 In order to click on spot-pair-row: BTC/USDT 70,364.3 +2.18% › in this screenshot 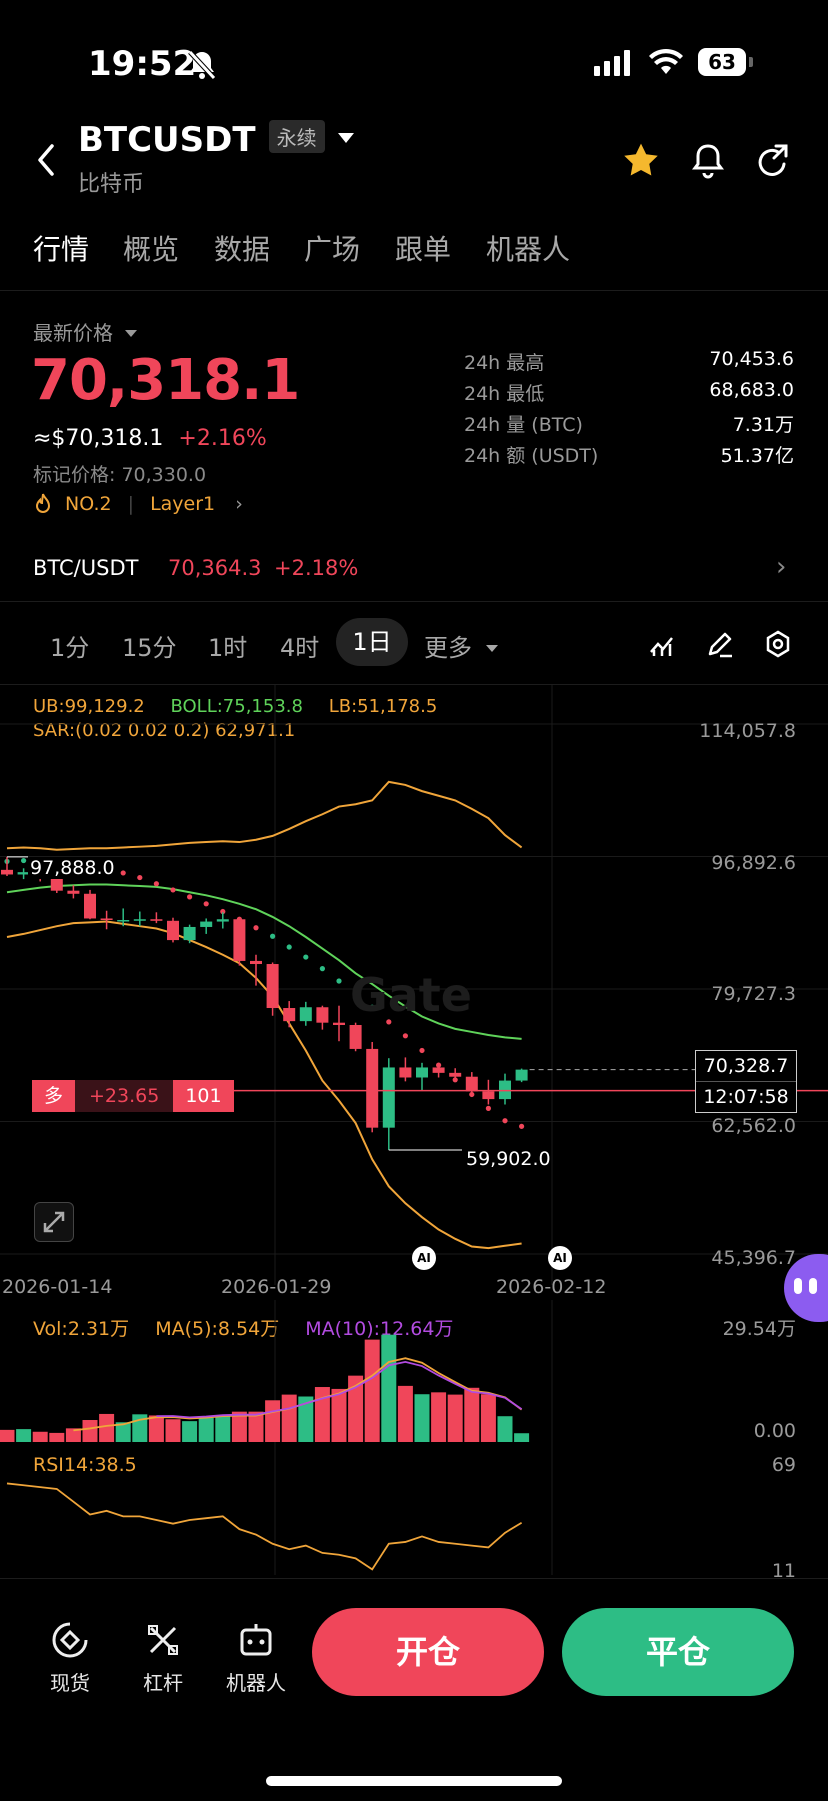, I will do `click(414, 570)`.